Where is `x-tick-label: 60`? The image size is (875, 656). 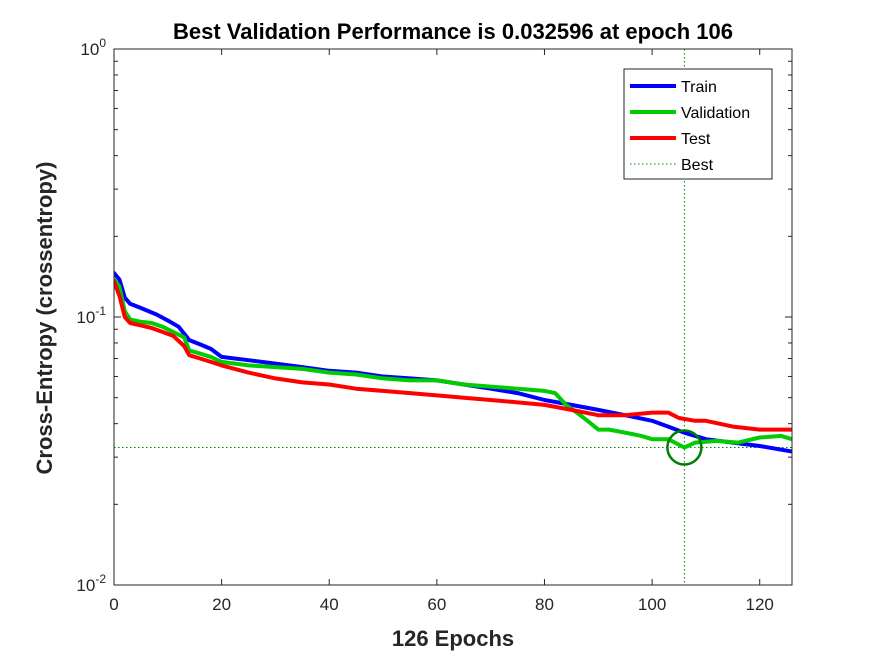 x-tick-label: 60 is located at coordinates (436, 604).